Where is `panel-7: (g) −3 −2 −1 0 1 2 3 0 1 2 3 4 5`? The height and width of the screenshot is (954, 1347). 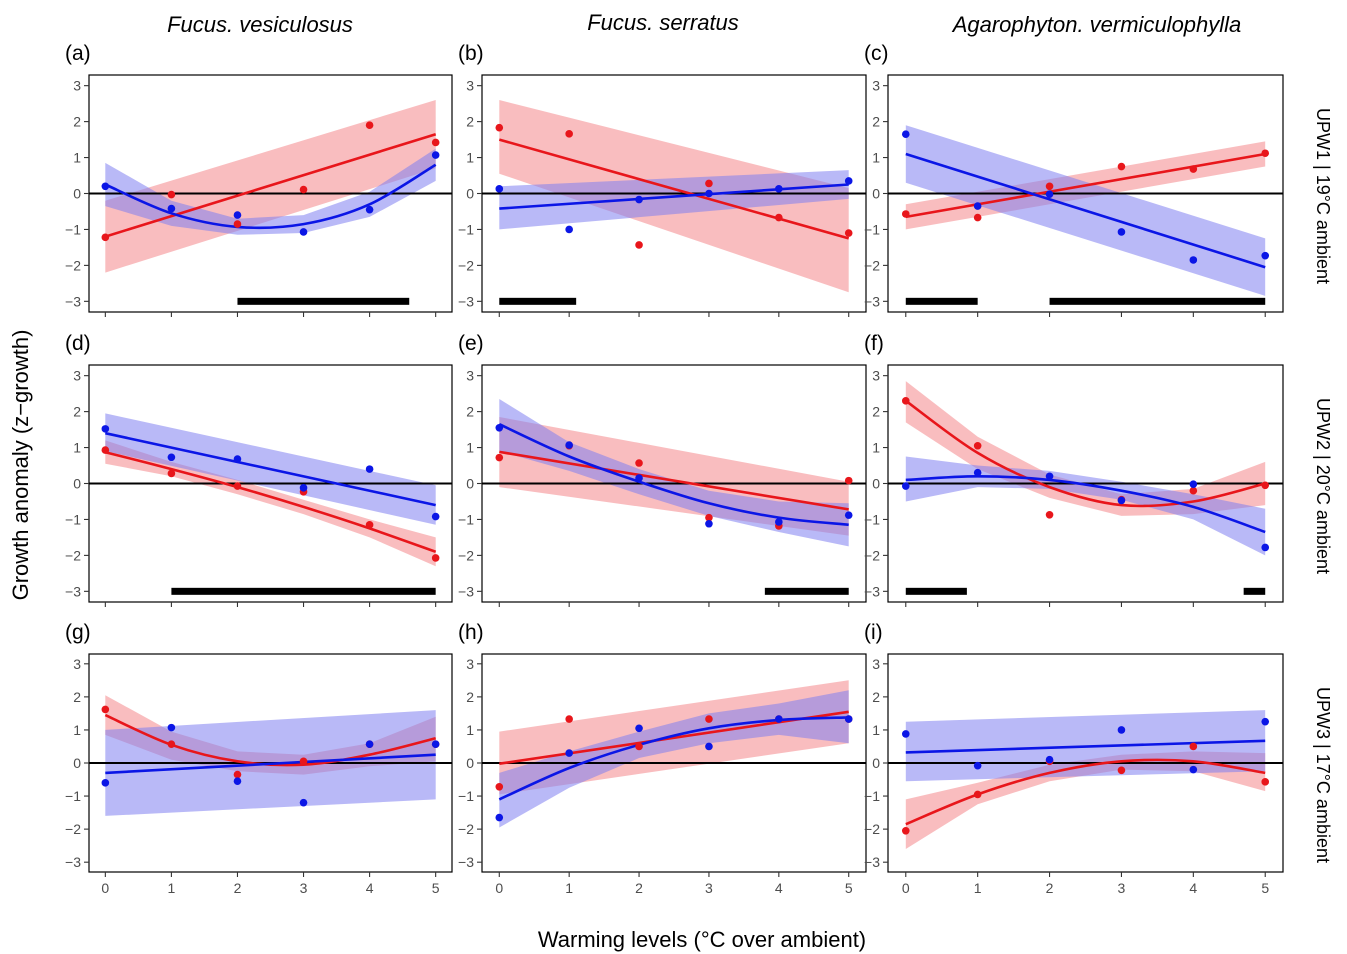
panel-7: (g) −3 −2 −1 0 1 2 3 0 1 2 3 4 5 is located at coordinates (259, 758).